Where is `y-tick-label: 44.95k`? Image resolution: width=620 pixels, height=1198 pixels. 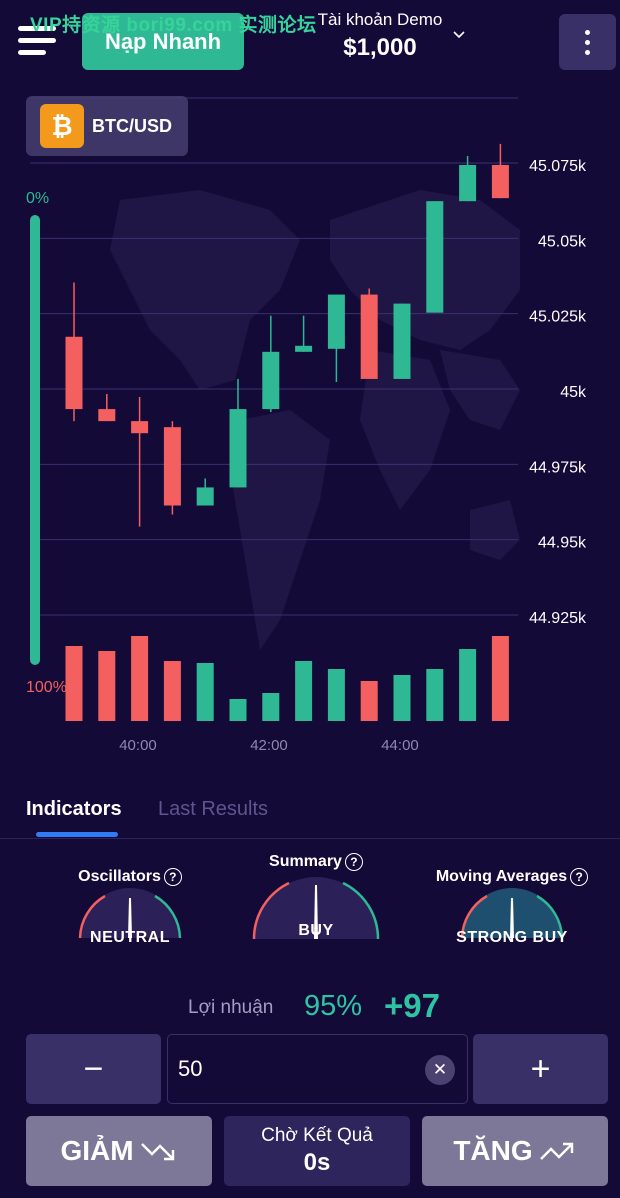 y-tick-label: 44.95k is located at coordinates (562, 543).